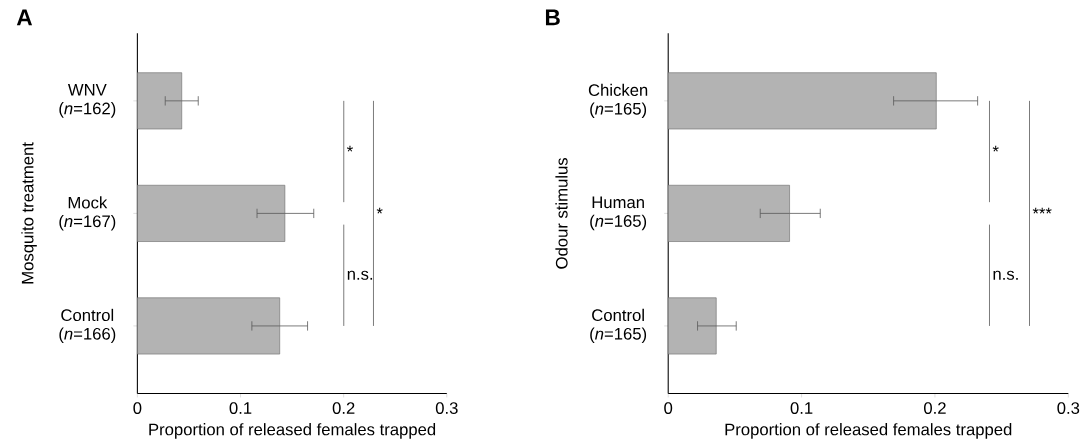 This screenshot has height=447, width=1083. Describe the element at coordinates (618, 101) in the screenshot. I see `y-tick-label: Chicken (n=165)` at that location.